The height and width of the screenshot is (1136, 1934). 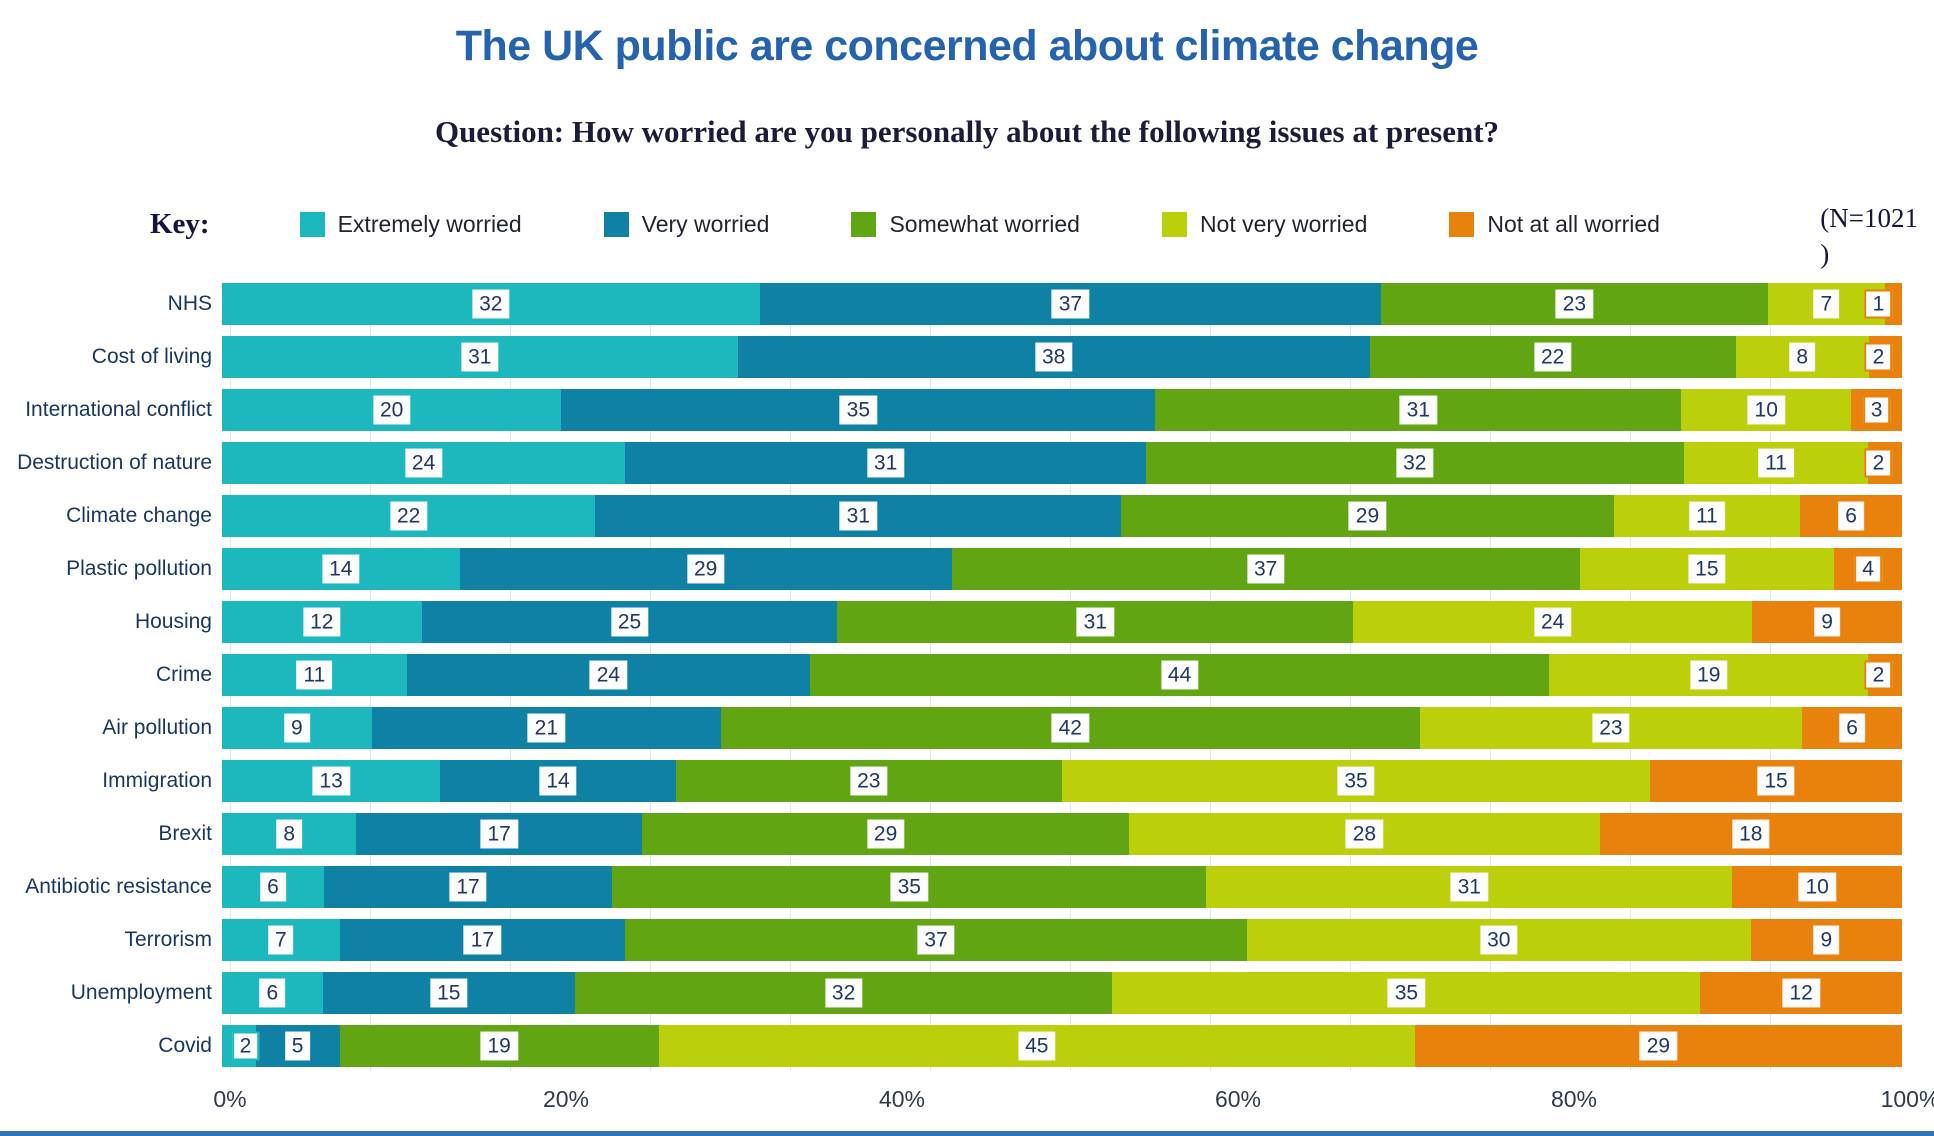 I want to click on value-label: 45, so click(x=1037, y=1046).